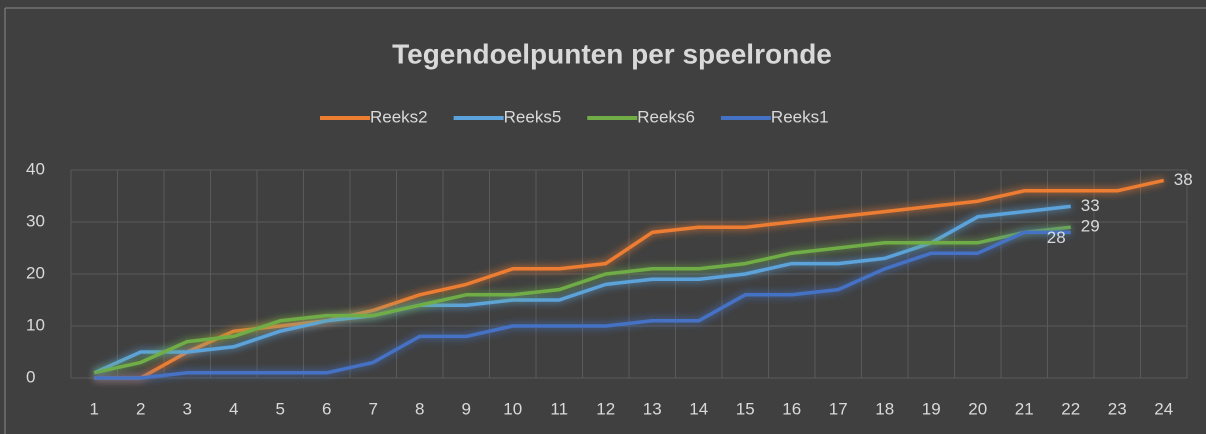 This screenshot has width=1206, height=434. I want to click on legend-label: Reeks1, so click(800, 116).